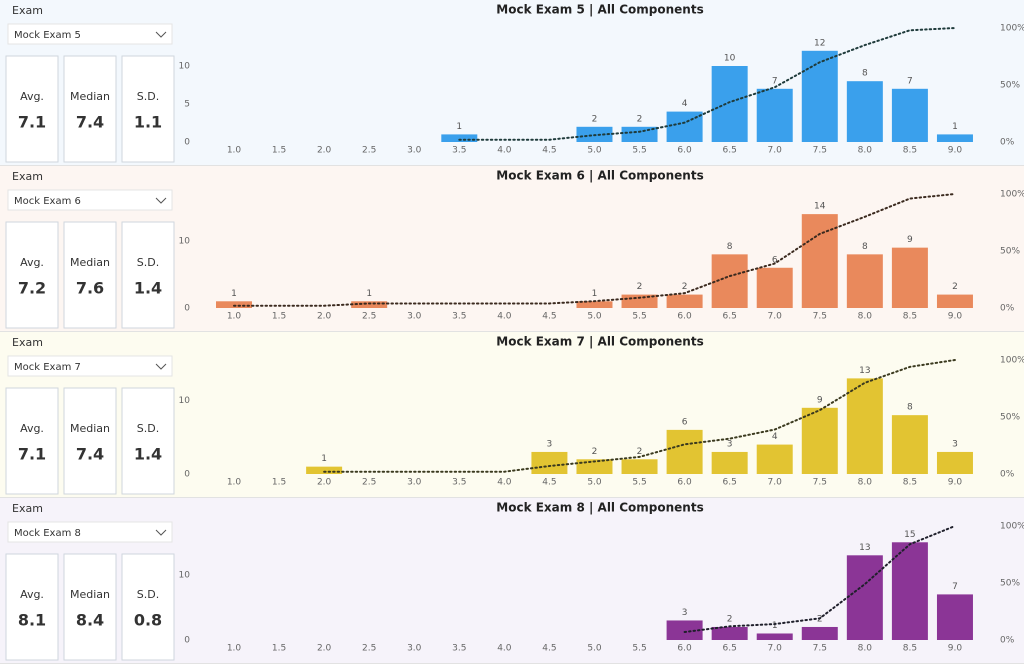 The height and width of the screenshot is (665, 1024). Describe the element at coordinates (910, 408) in the screenshot. I see `data-label: 8` at that location.